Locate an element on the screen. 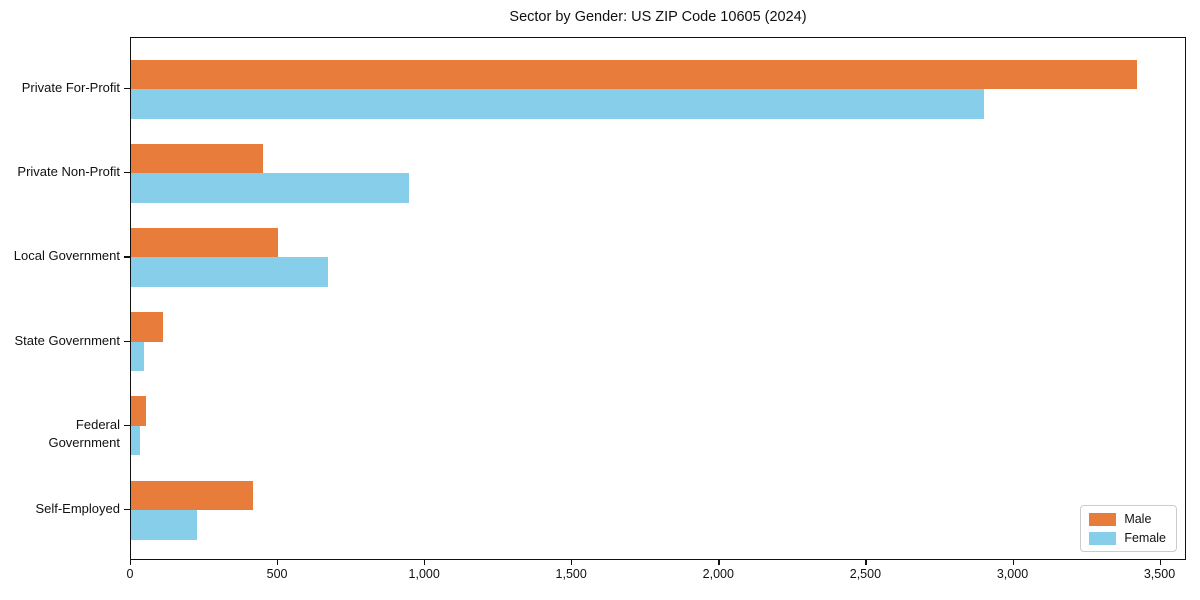 This screenshot has width=1200, height=600. category-label-0: Private For-Profit is located at coordinates (70, 87).